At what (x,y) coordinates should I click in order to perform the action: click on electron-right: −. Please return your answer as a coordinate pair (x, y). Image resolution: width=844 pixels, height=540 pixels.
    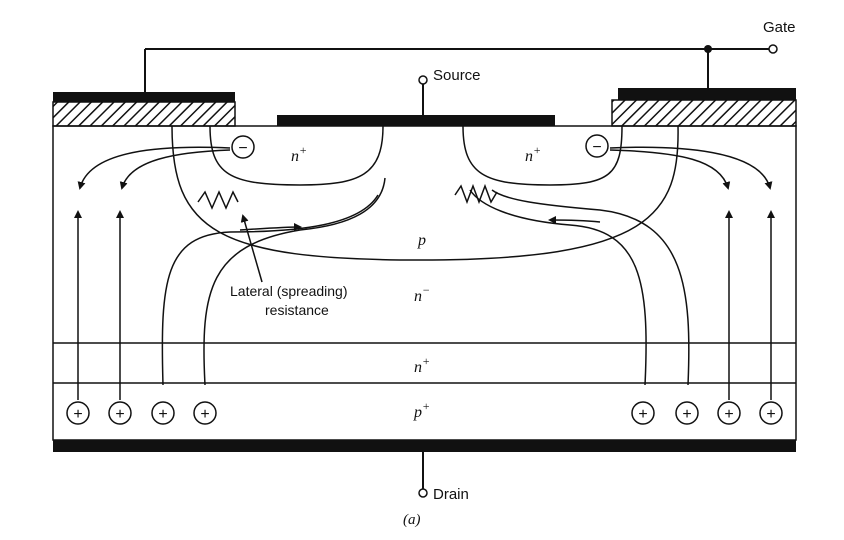
    Looking at the image, I should click on (597, 146).